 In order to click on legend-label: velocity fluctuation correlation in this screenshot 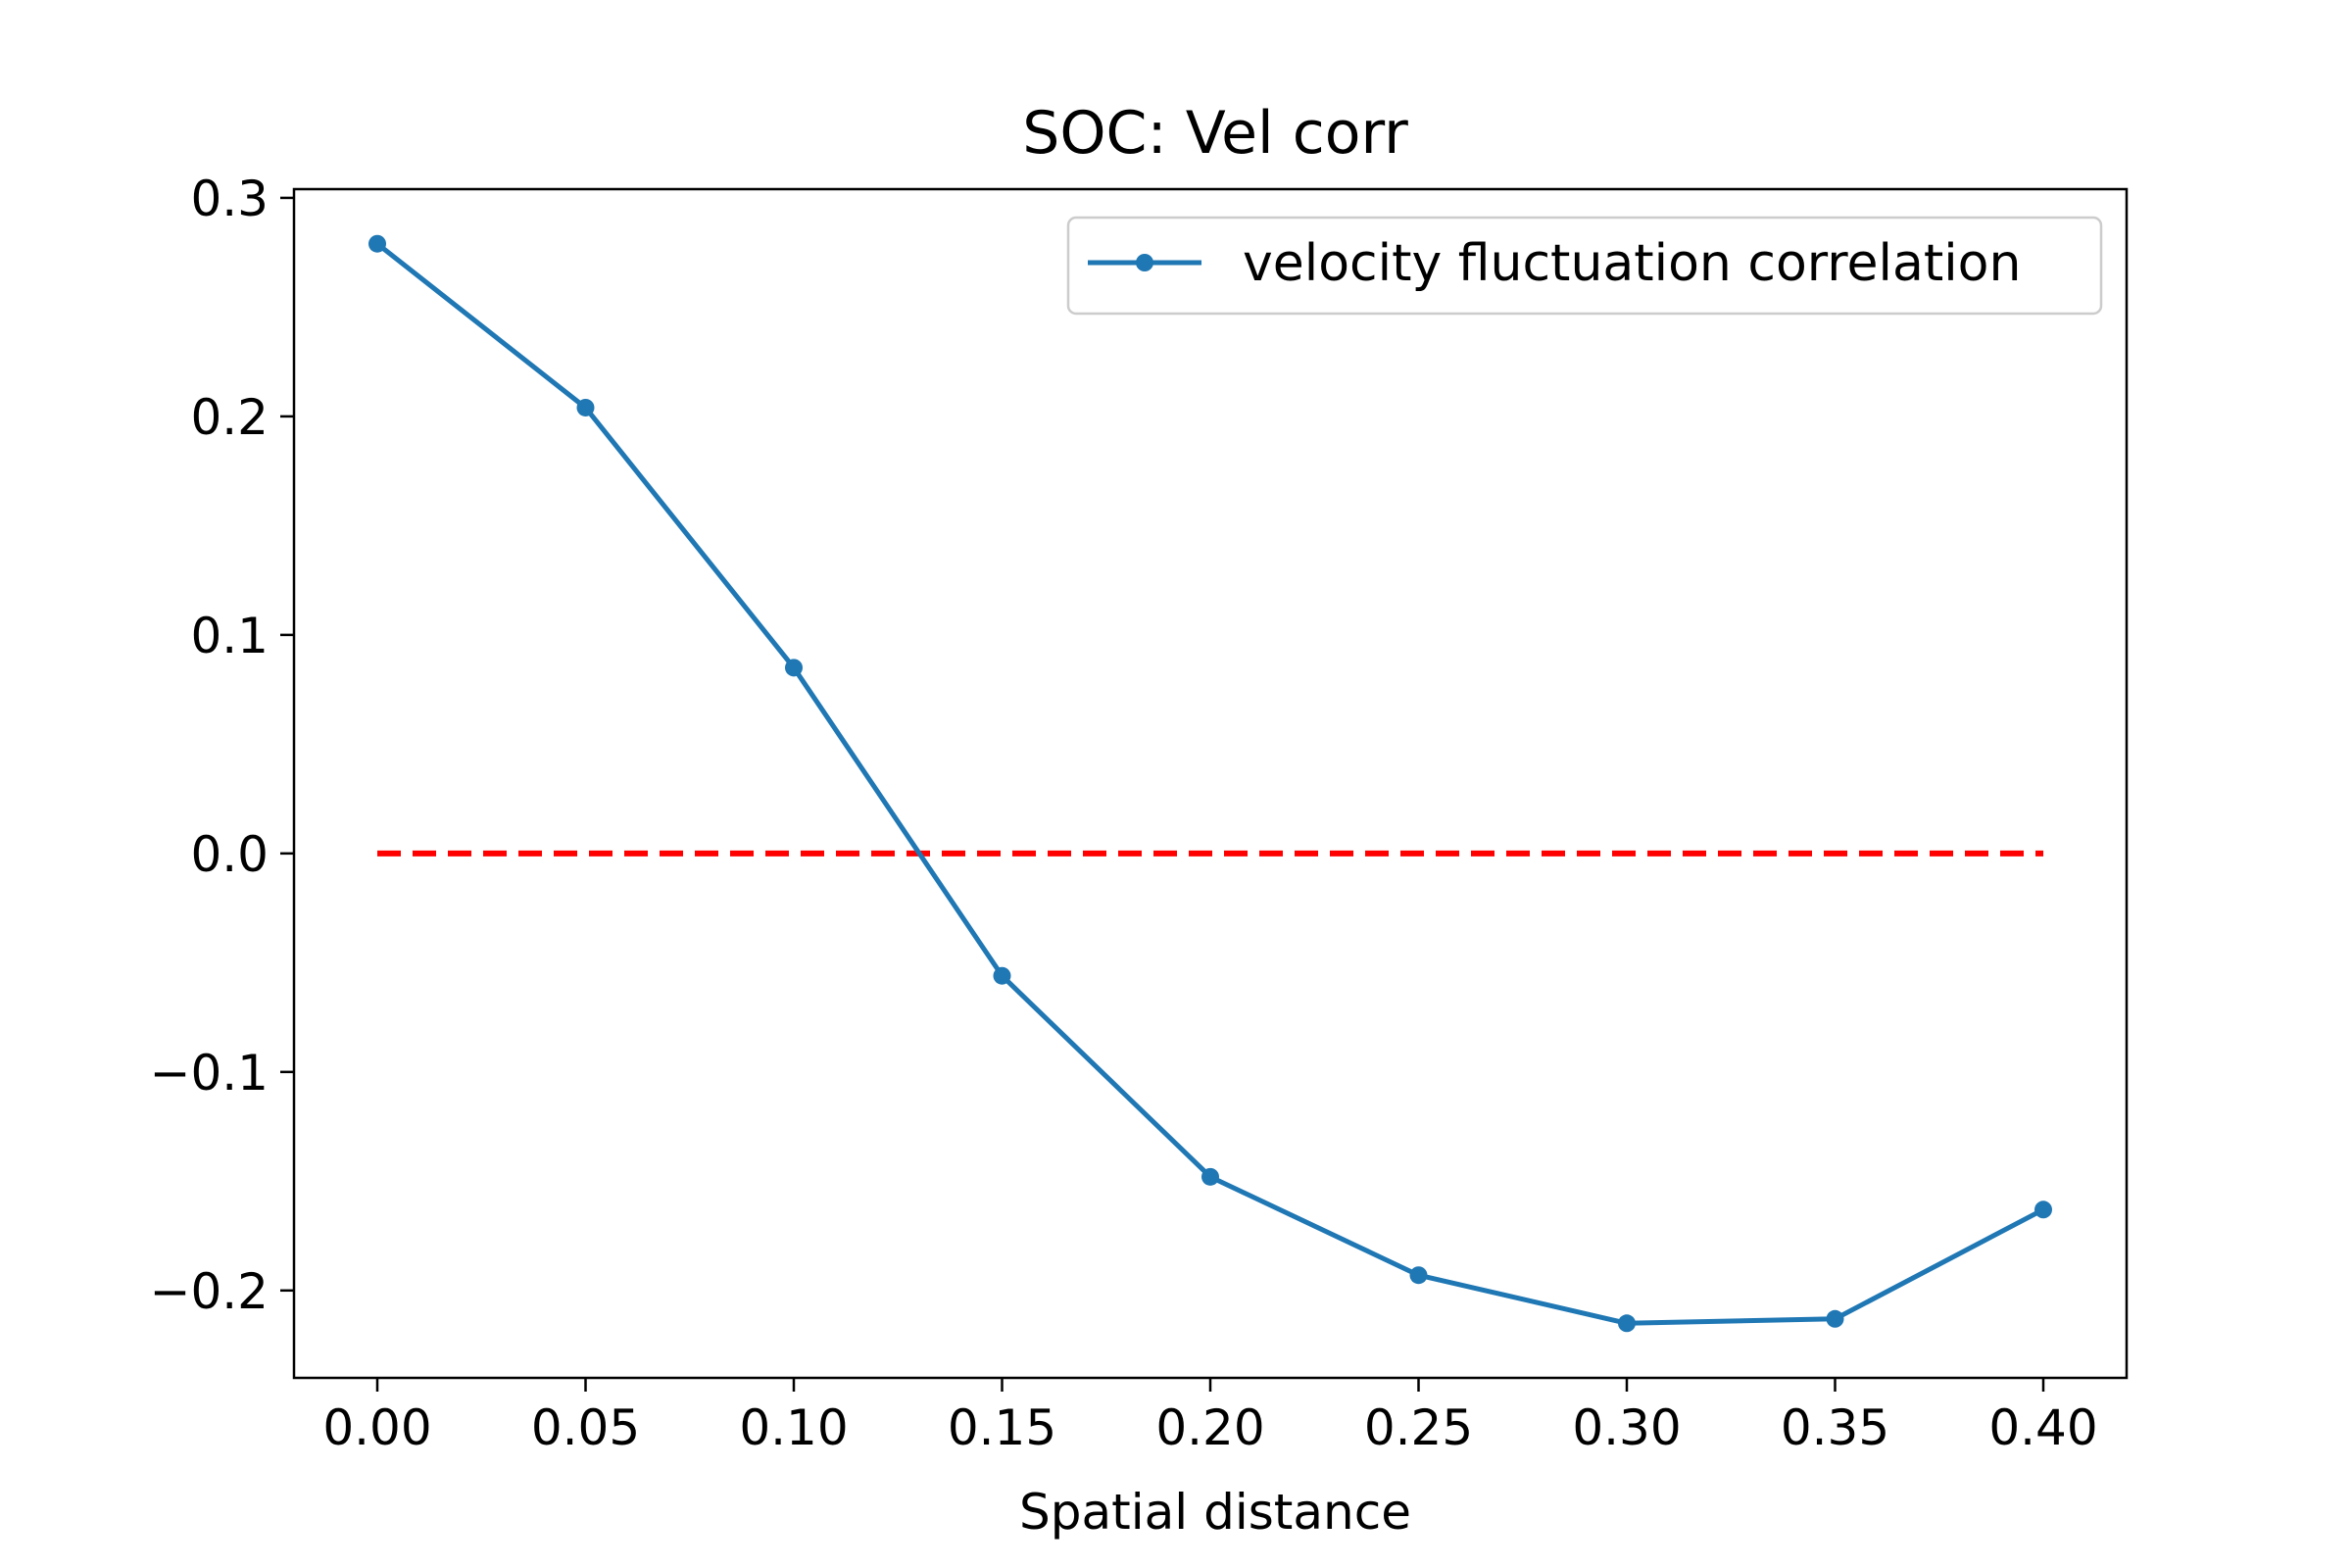, I will do `click(1632, 263)`.